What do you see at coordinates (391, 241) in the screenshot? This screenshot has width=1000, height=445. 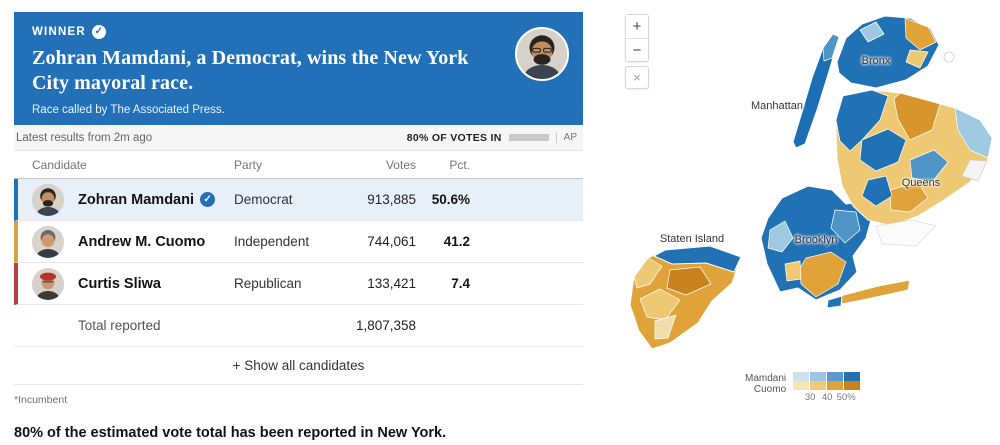 I see `candidate-votes: 744,061` at bounding box center [391, 241].